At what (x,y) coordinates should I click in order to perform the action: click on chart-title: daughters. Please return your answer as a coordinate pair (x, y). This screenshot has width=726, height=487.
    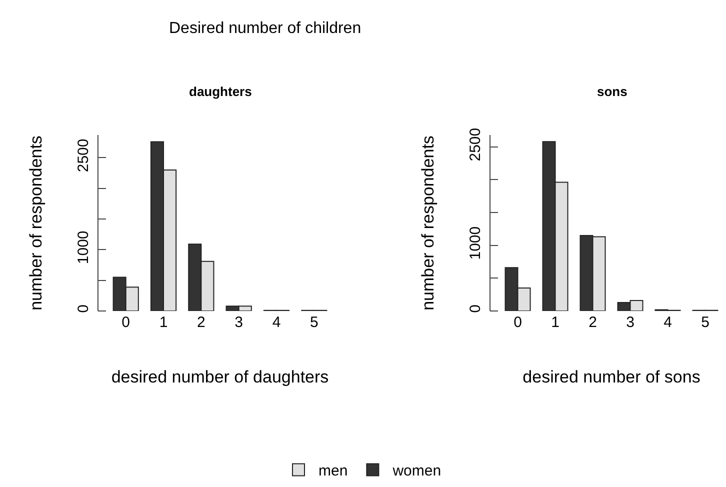
    Looking at the image, I should click on (220, 91).